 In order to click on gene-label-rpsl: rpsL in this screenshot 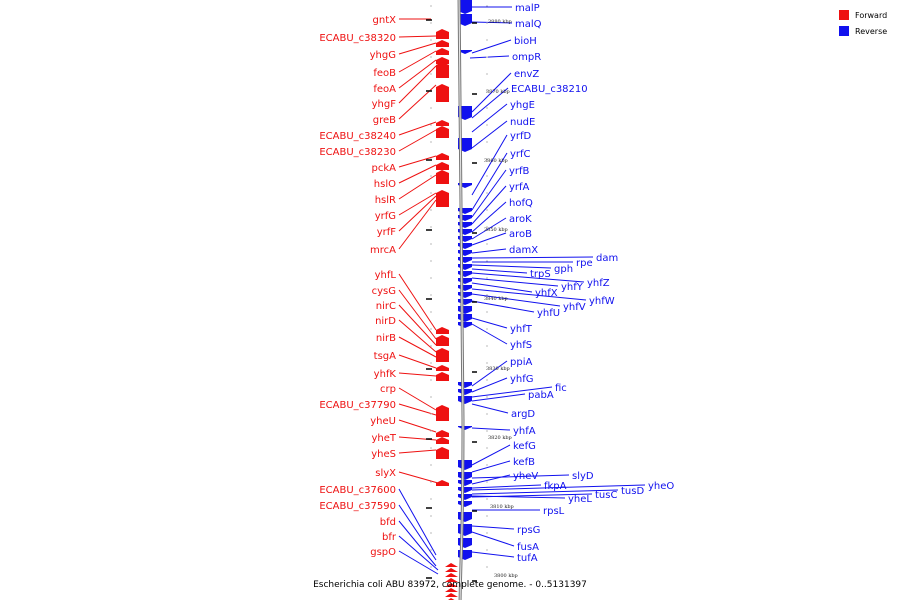, I will do `click(554, 511)`.